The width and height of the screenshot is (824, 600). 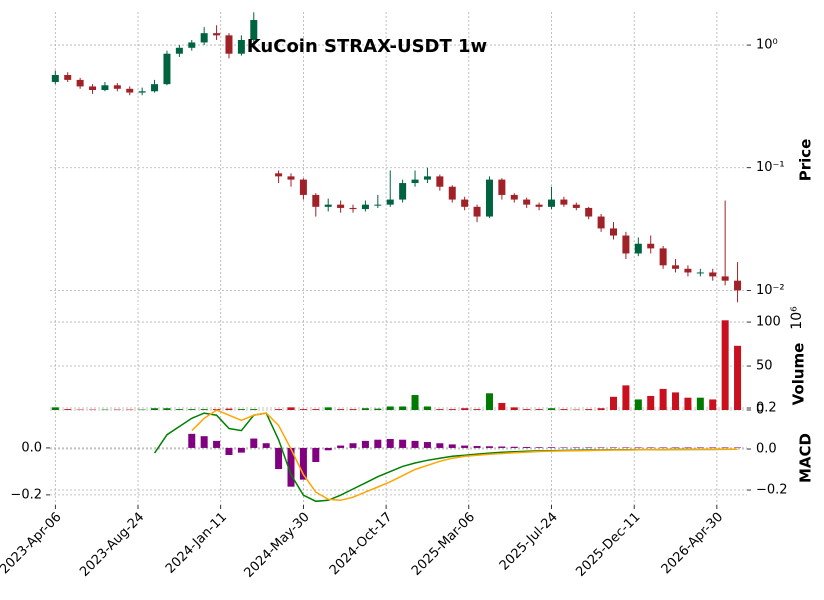 I want to click on price-tick-label: 10⁻², so click(x=770, y=290).